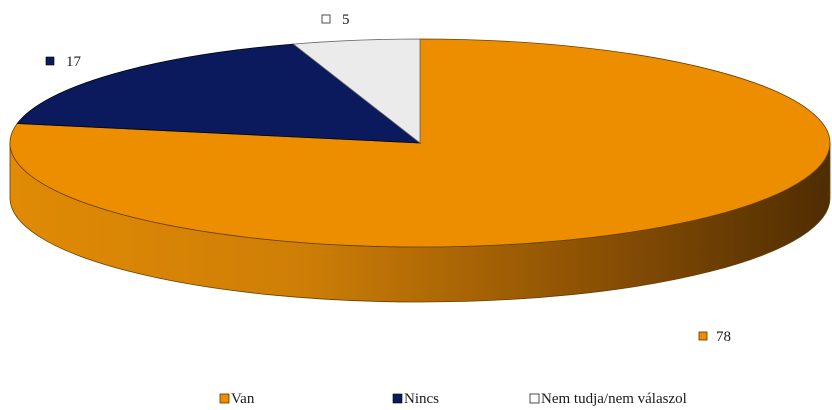  I want to click on data-label-van: 78, so click(714, 337).